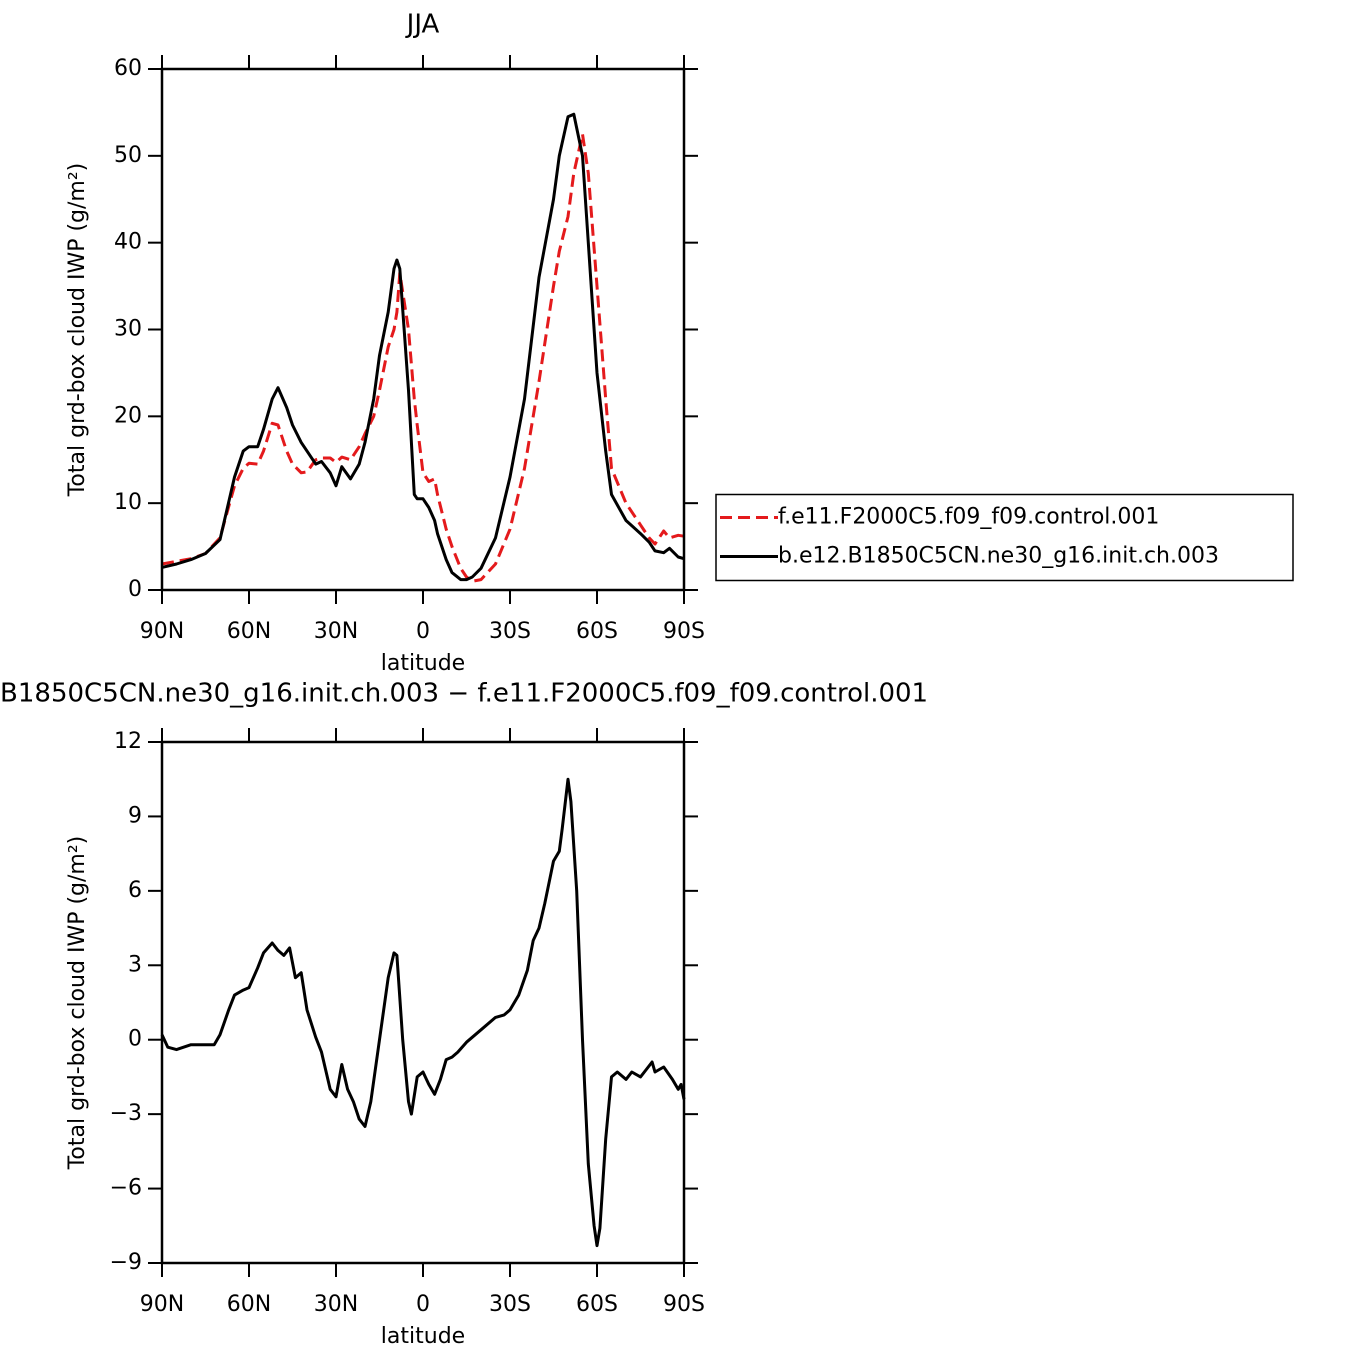 The width and height of the screenshot is (1358, 1358). What do you see at coordinates (128, 329) in the screenshot?
I see `y-tick-label: 30` at bounding box center [128, 329].